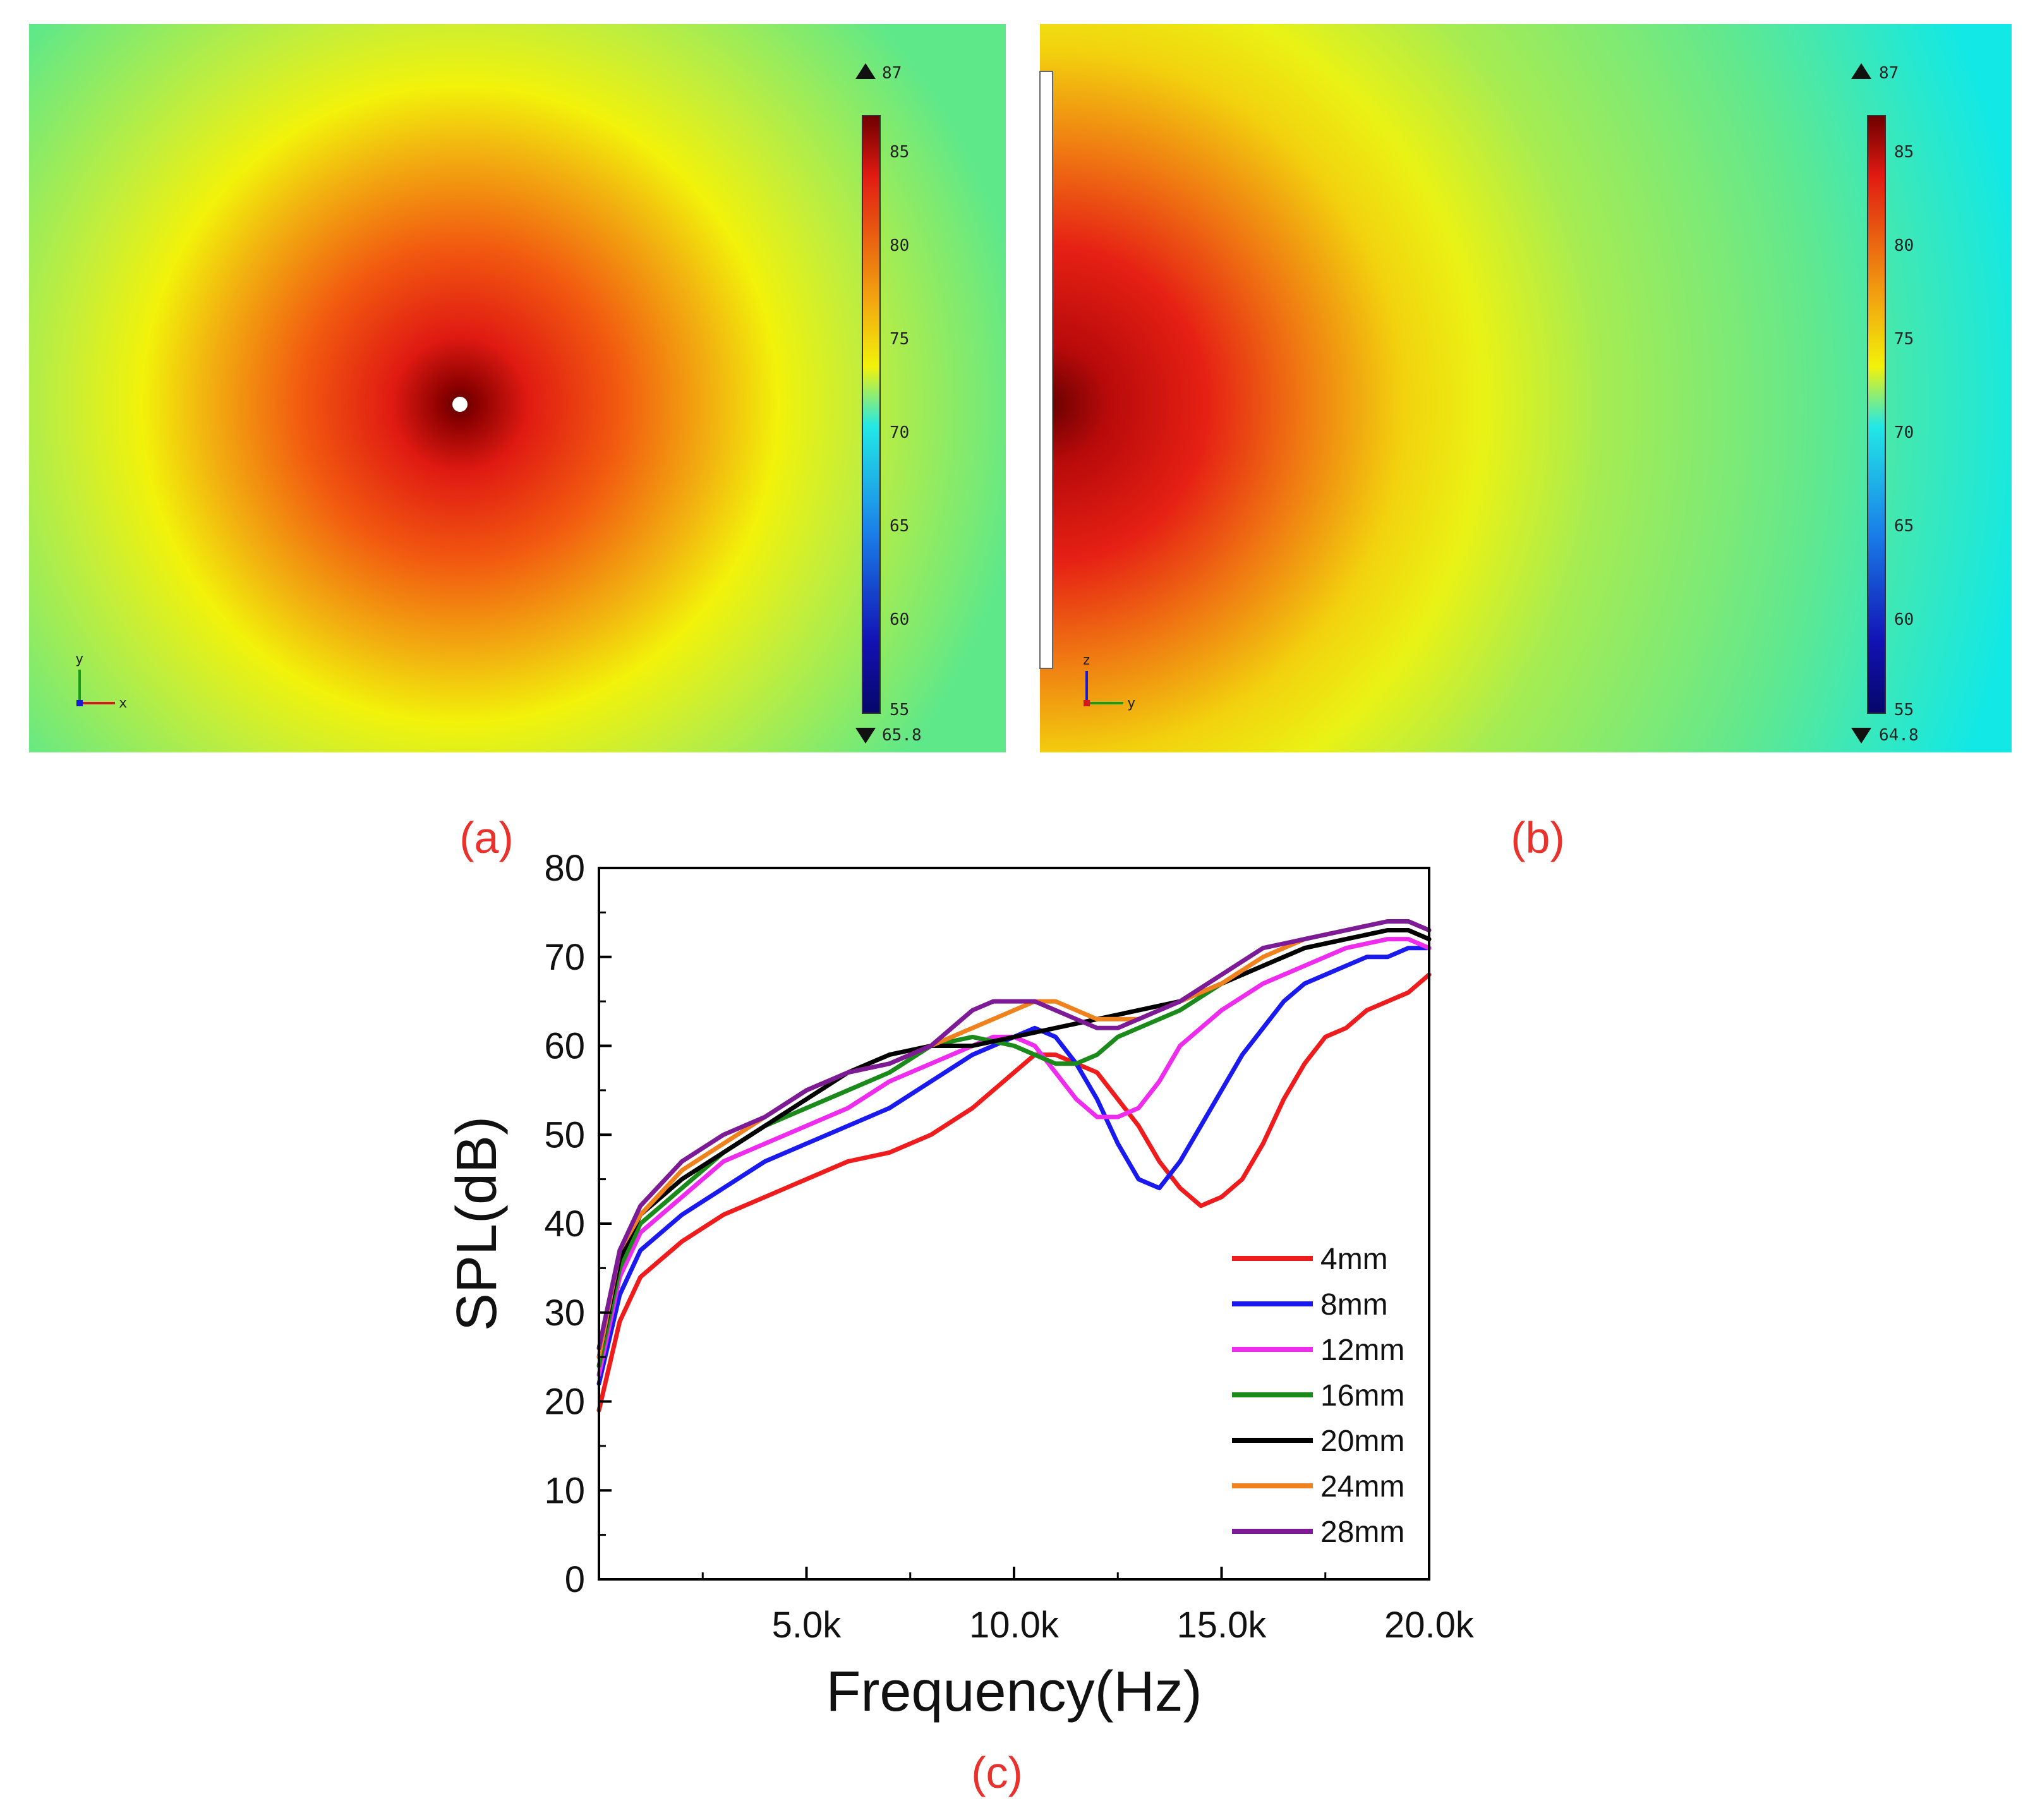 This screenshot has width=2035, height=1820. I want to click on colorbar-b, so click(1876, 414).